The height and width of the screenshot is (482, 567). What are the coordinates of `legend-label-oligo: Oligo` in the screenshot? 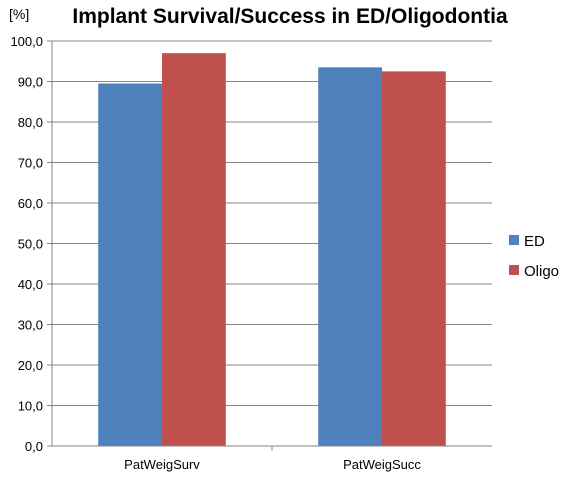 It's located at (541, 271).